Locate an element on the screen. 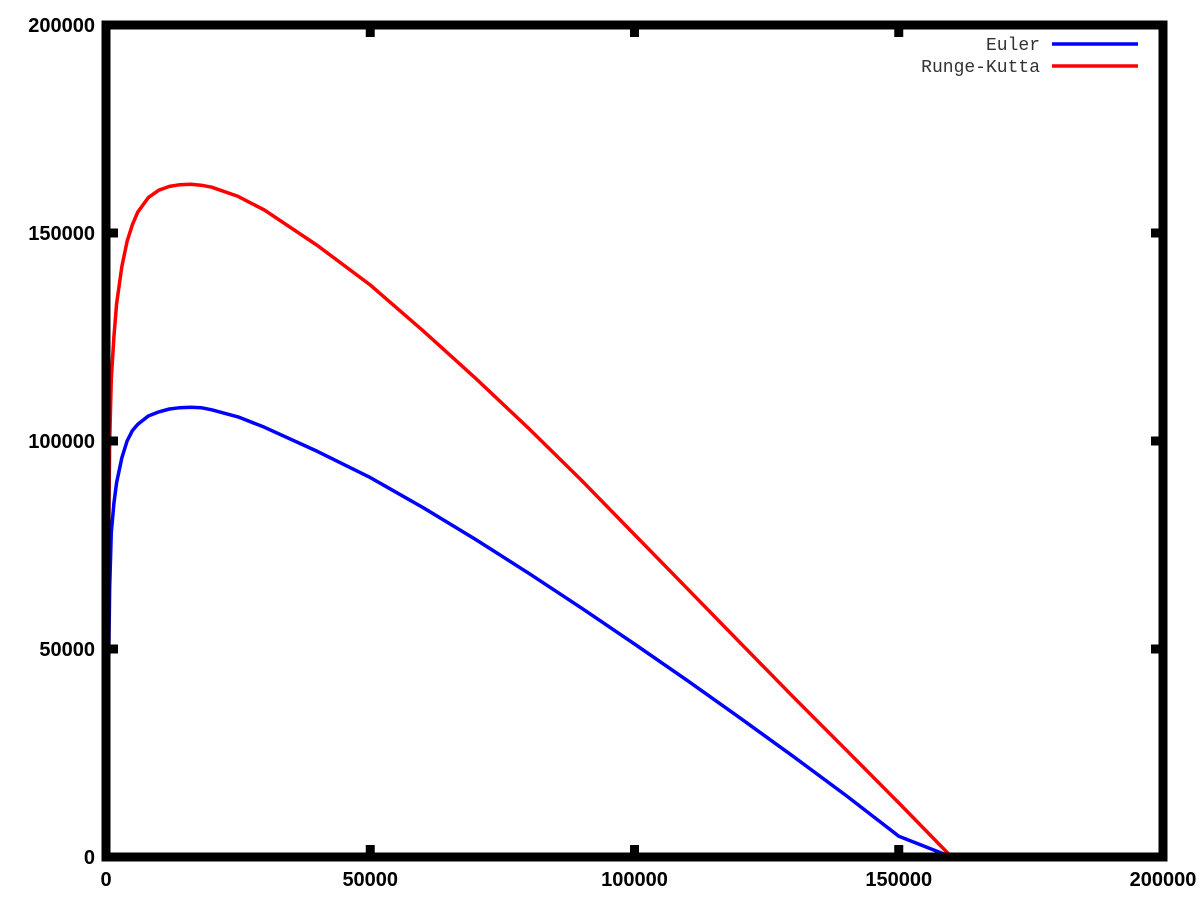 The image size is (1200, 900). x-tick-label: 0 is located at coordinates (105, 880).